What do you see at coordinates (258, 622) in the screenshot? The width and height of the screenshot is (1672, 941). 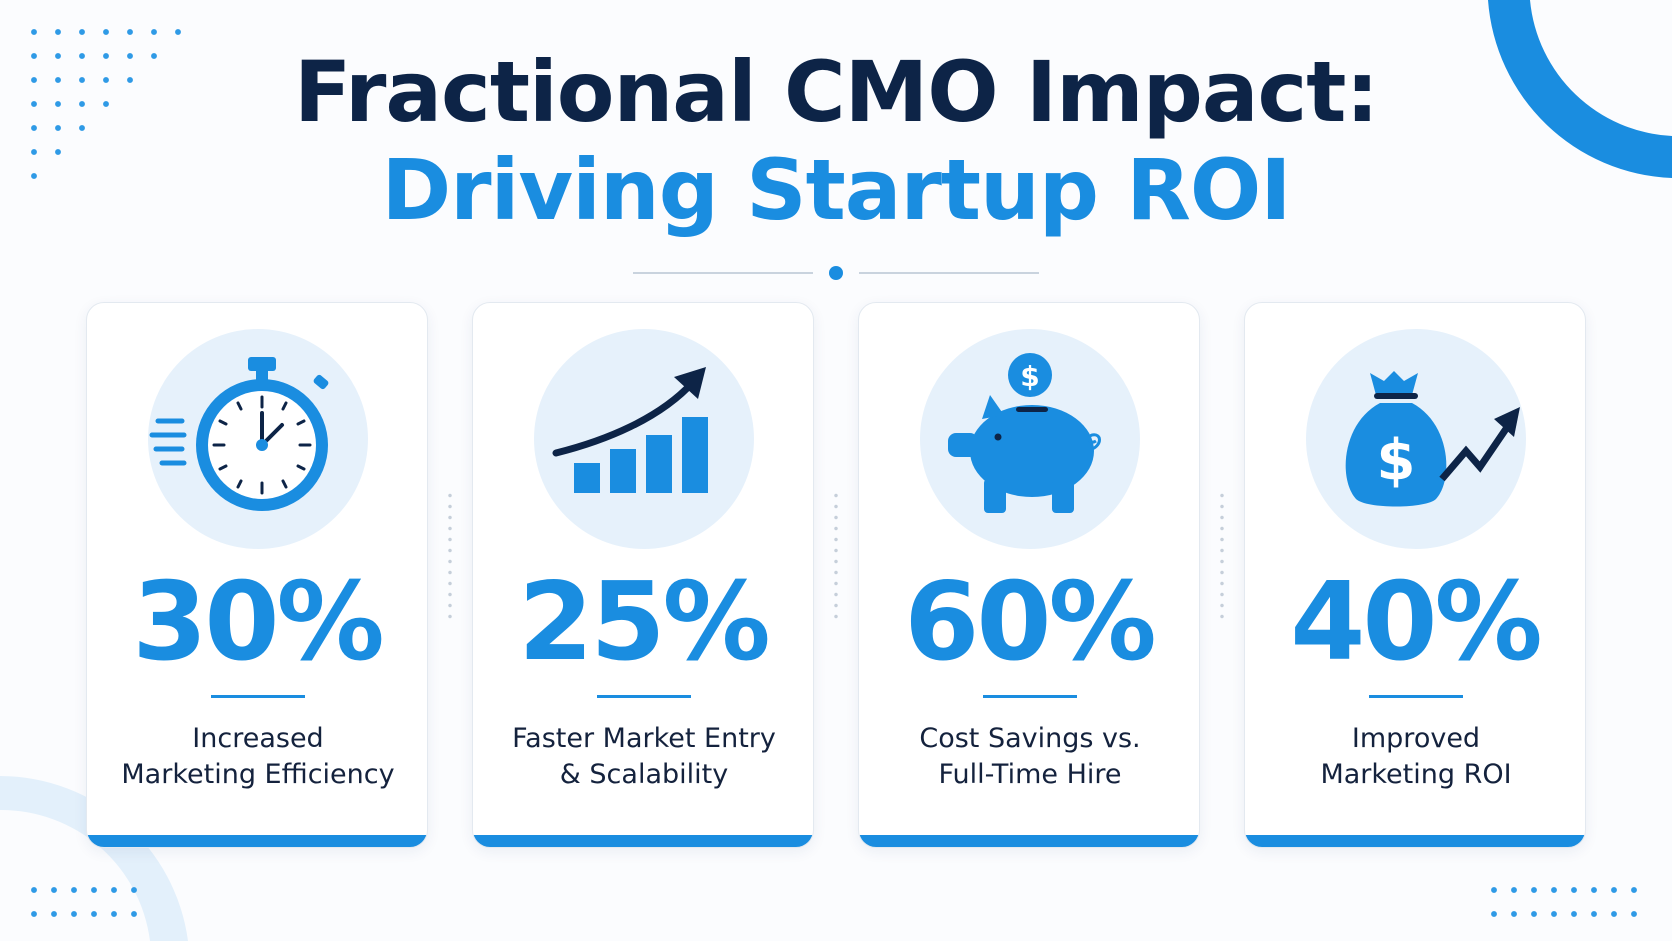 I see `stat-value: 30%` at bounding box center [258, 622].